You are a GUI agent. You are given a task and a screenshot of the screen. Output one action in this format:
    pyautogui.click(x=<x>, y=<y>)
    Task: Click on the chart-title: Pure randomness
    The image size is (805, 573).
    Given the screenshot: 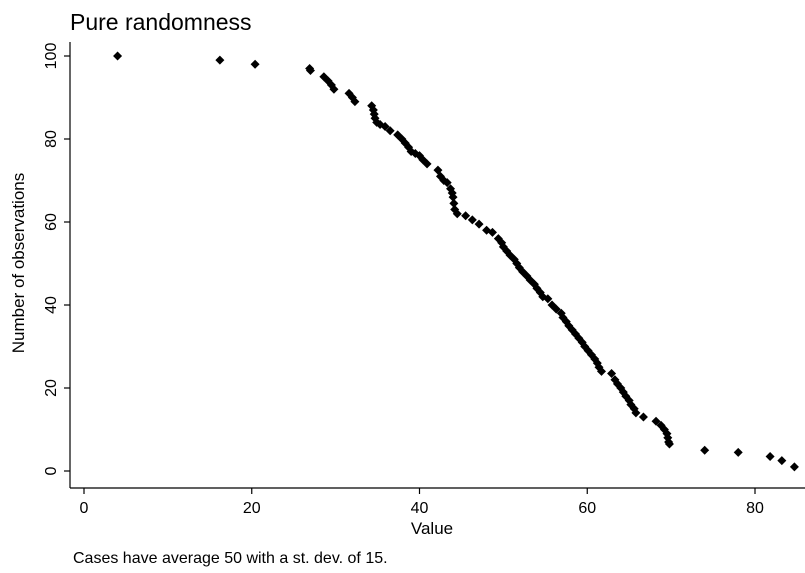 What is the action you would take?
    pyautogui.click(x=161, y=22)
    